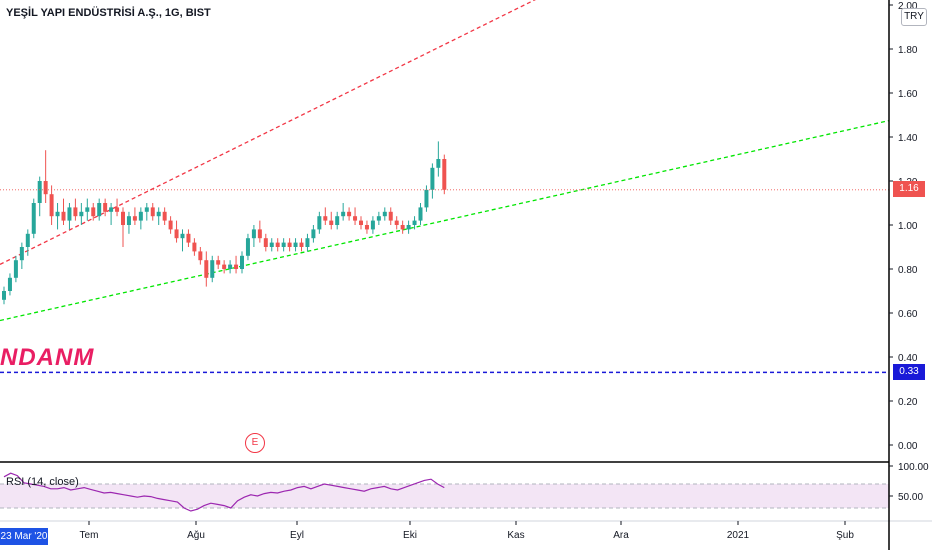 This screenshot has height=550, width=932. Describe the element at coordinates (224, 223) in the screenshot. I see `candles` at that location.